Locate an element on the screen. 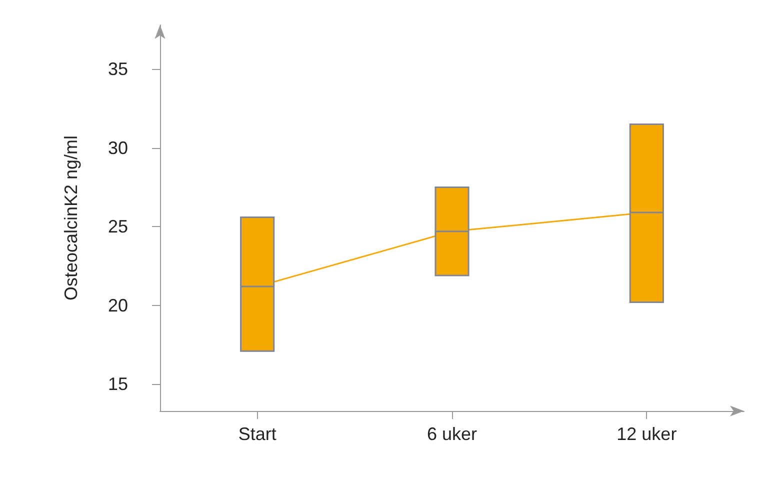  y-axis-title: OsteocalcinK2 ng/ml is located at coordinates (71, 218).